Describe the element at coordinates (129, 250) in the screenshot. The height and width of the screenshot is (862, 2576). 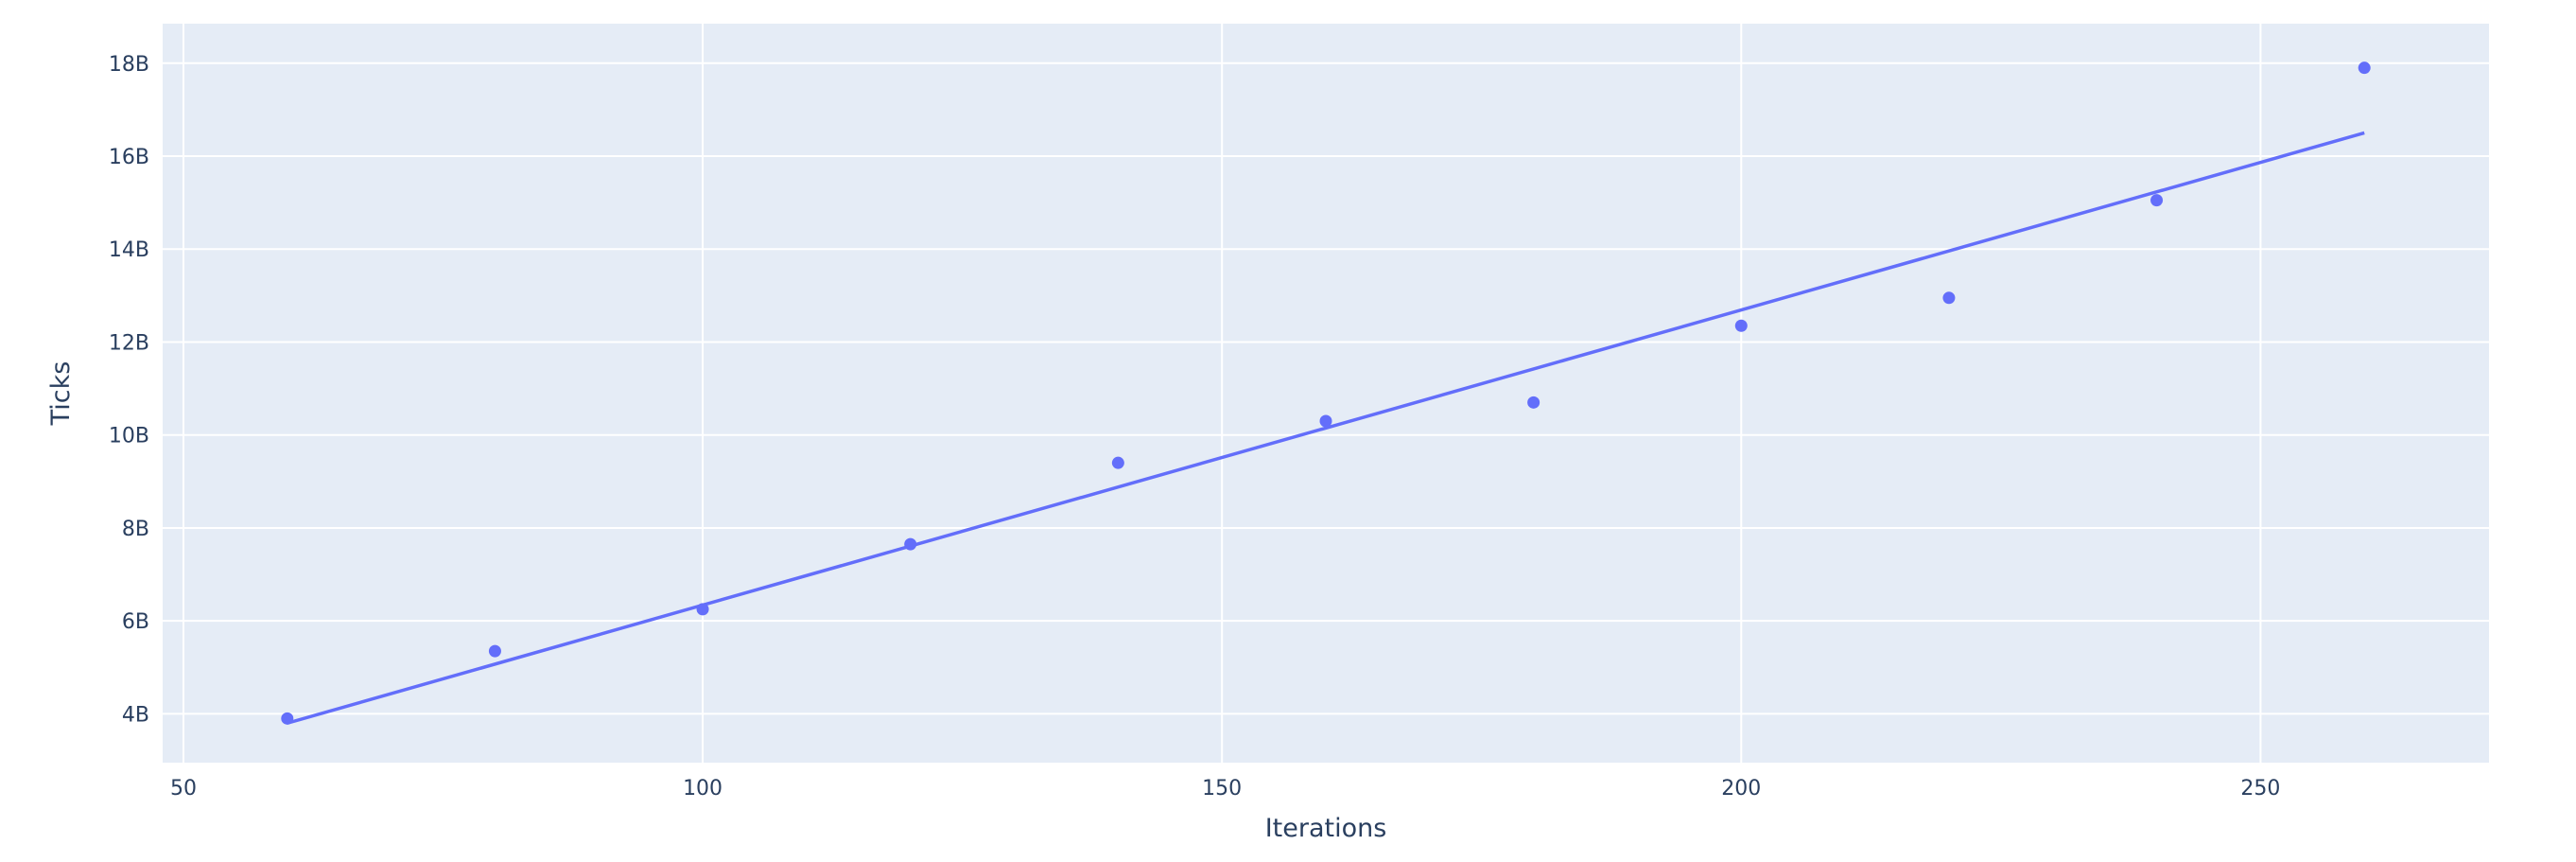
I see `y-tick-label: 14B` at that location.